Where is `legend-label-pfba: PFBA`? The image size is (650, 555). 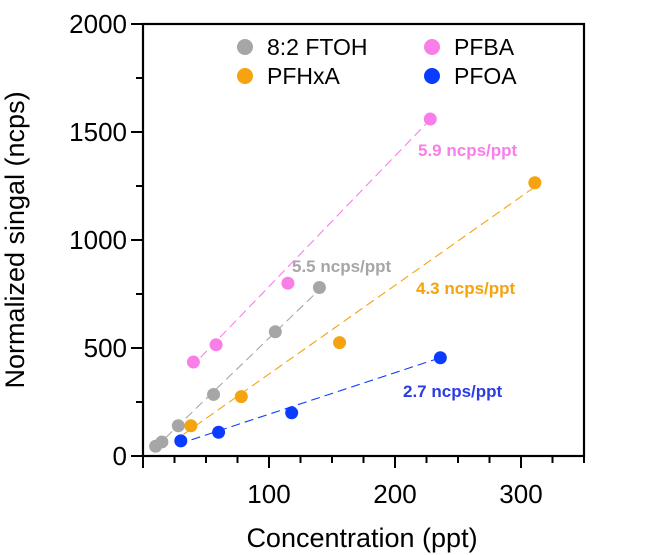
legend-label-pfba: PFBA is located at coordinates (484, 47).